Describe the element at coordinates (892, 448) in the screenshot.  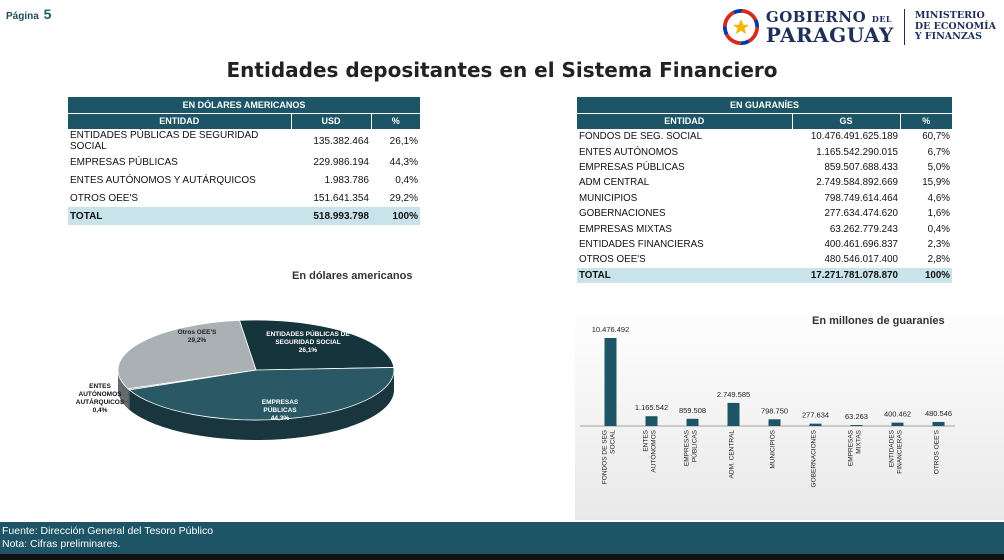
I see `tick-label-line: ENTIDADES` at that location.